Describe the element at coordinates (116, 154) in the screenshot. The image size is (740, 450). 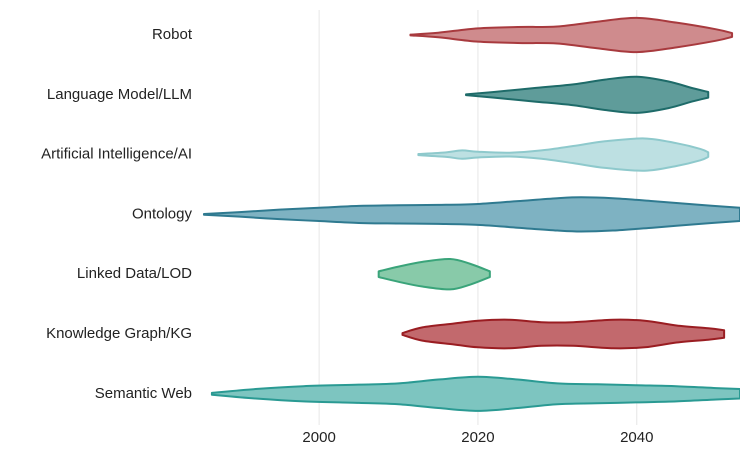
I see `y-tick-label: Artificial Intelligence/AI` at that location.